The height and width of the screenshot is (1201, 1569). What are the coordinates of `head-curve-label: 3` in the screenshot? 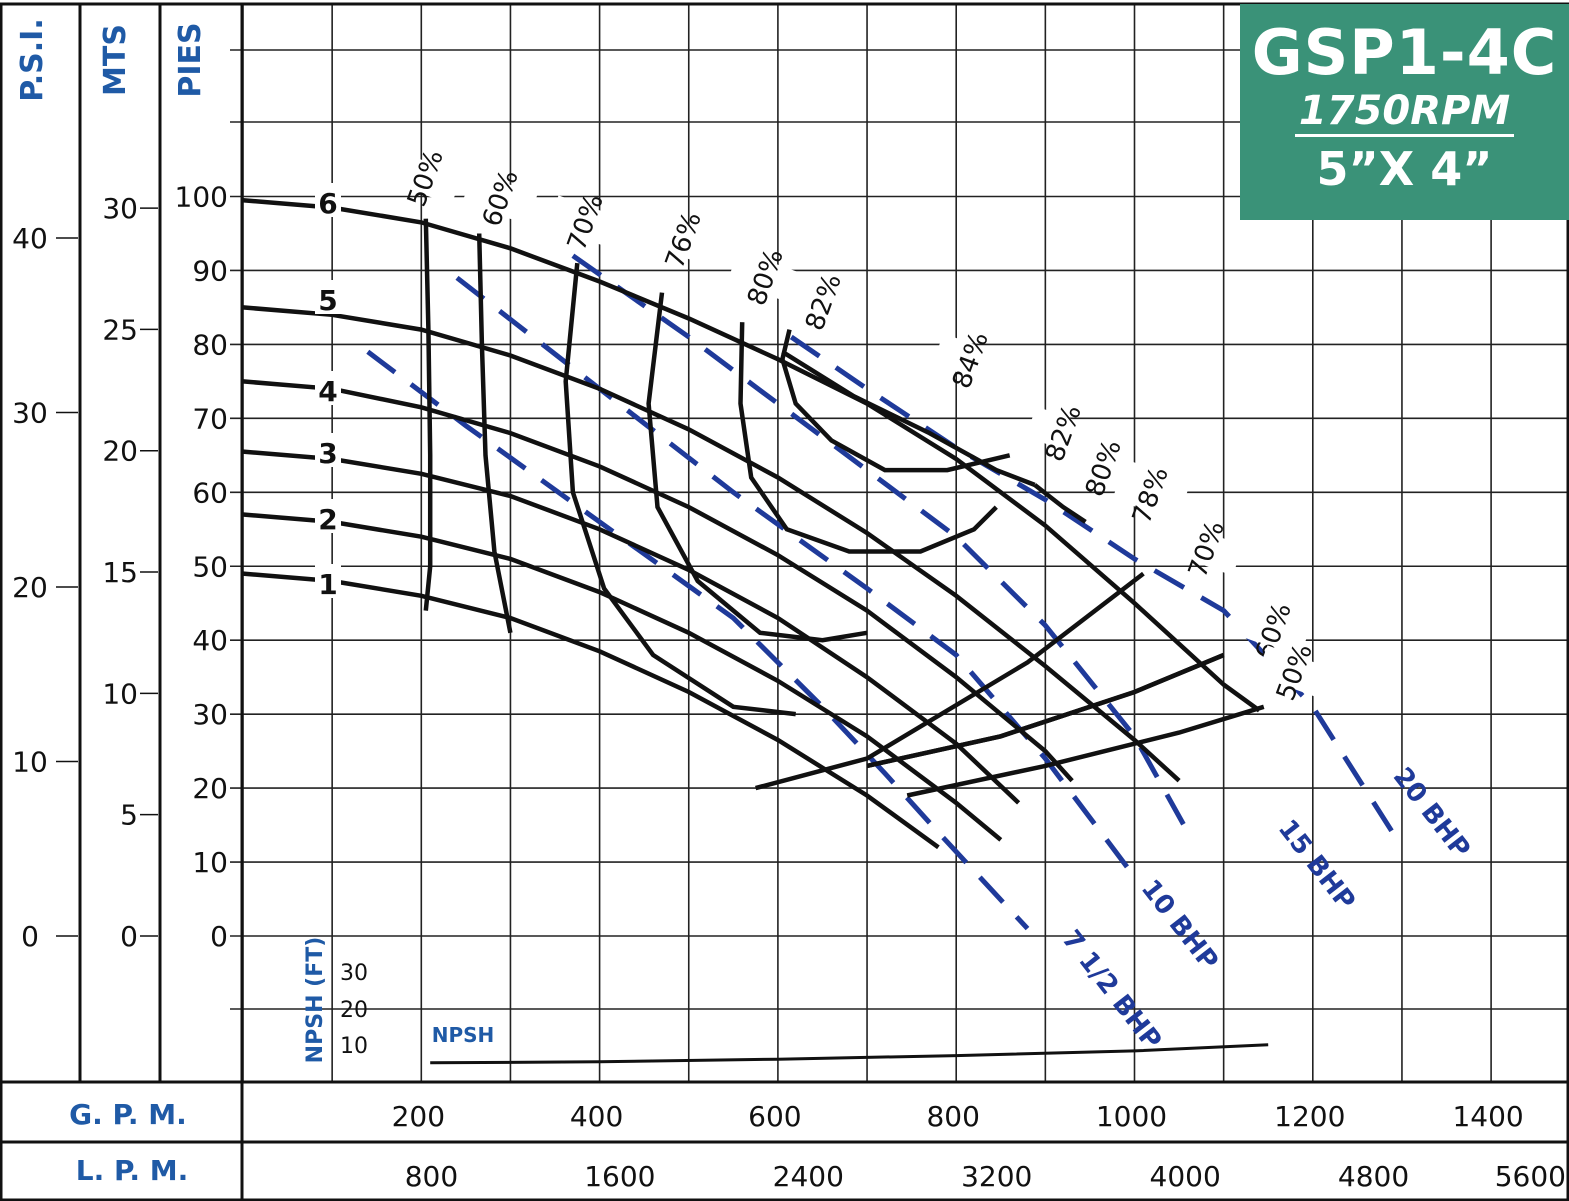 It's located at (327, 453).